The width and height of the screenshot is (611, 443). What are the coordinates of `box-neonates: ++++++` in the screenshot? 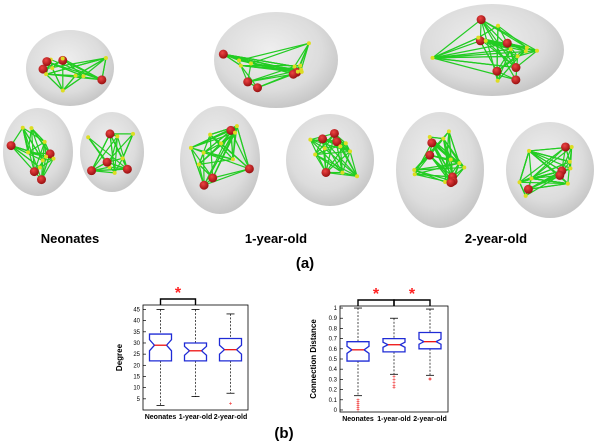 It's located at (358, 360).